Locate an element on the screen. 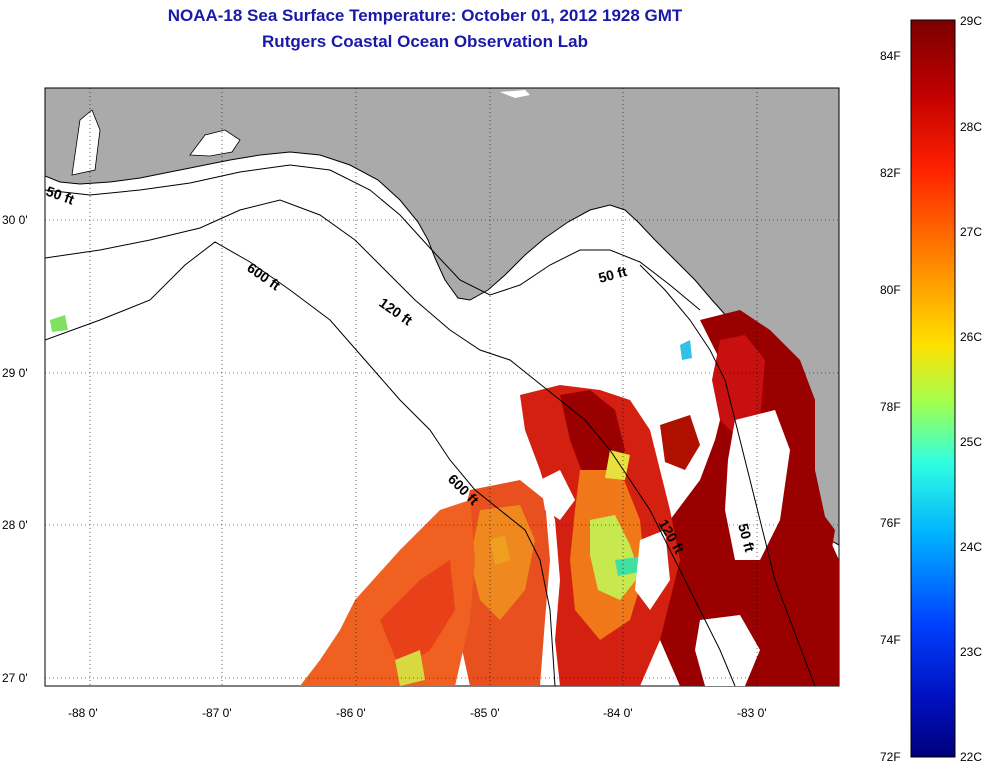 This screenshot has width=992, height=770. colorbar is located at coordinates (933, 388).